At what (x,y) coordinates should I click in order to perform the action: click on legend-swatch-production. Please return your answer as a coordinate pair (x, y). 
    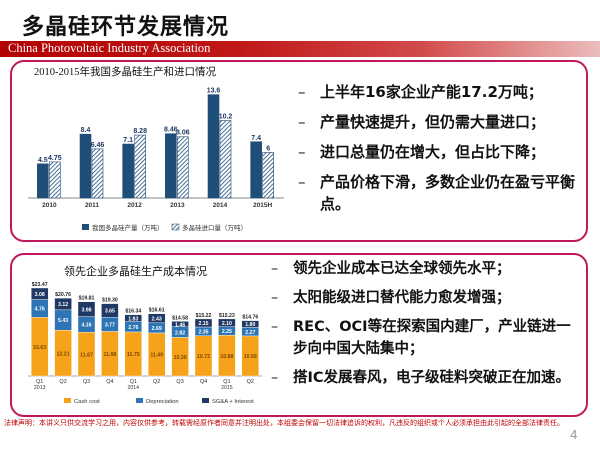
    Looking at the image, I should click on (85, 227).